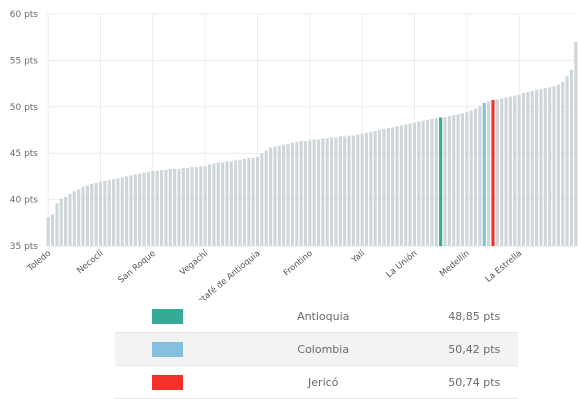  I want to click on legend-row-colombia: Colombia 50,42 pts, so click(316, 349).